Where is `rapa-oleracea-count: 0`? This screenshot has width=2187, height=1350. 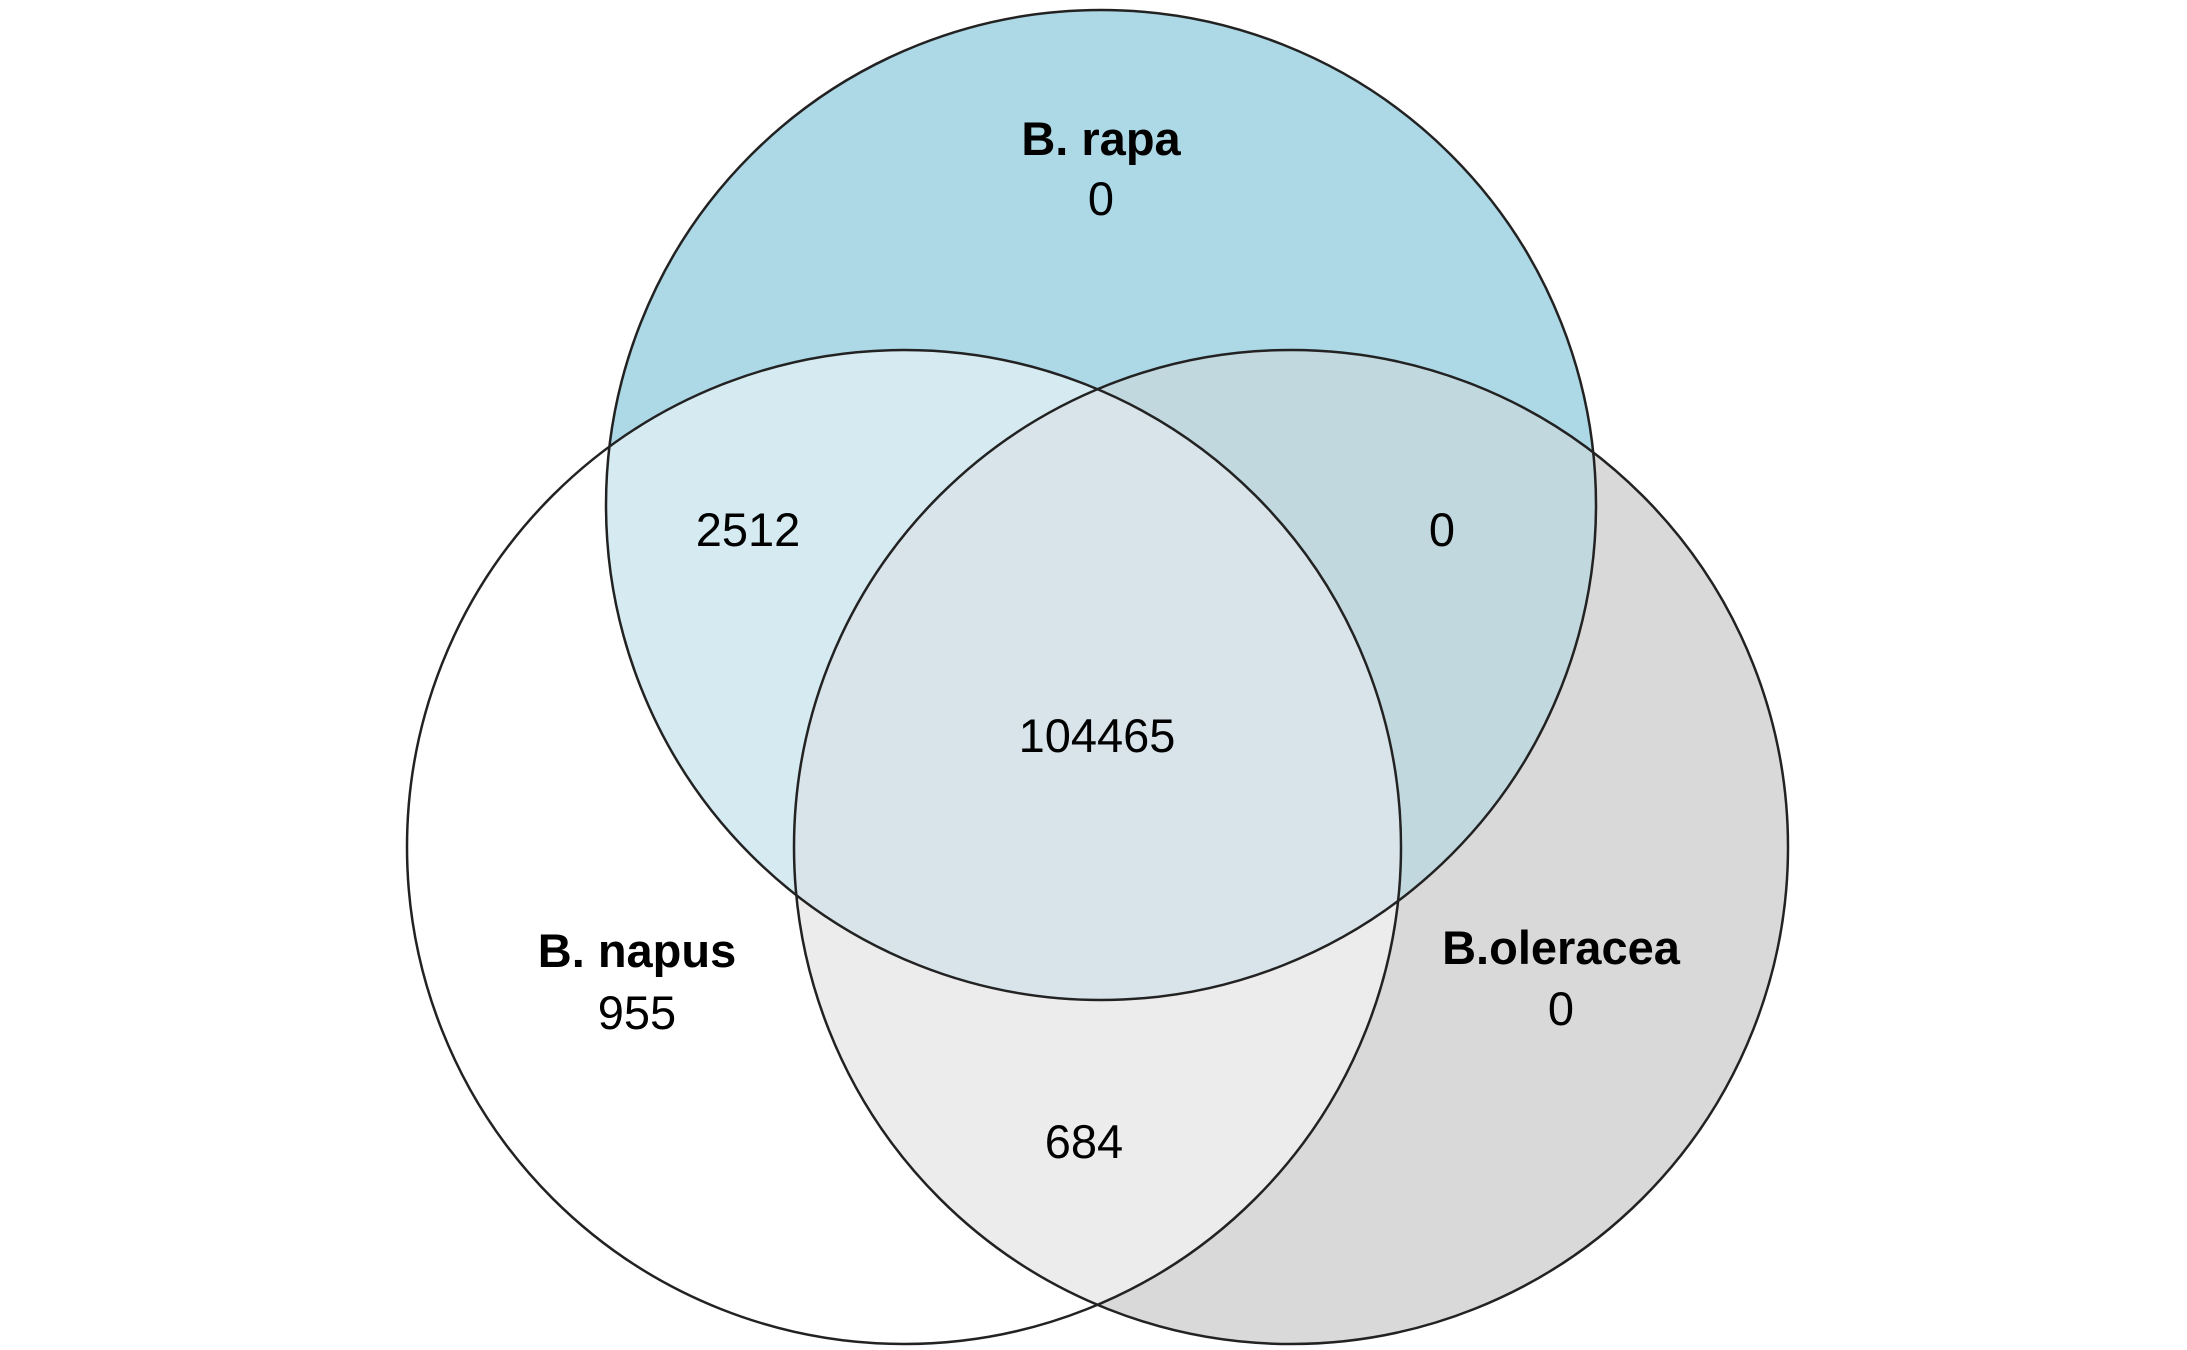
rapa-oleracea-count: 0 is located at coordinates (1442, 529).